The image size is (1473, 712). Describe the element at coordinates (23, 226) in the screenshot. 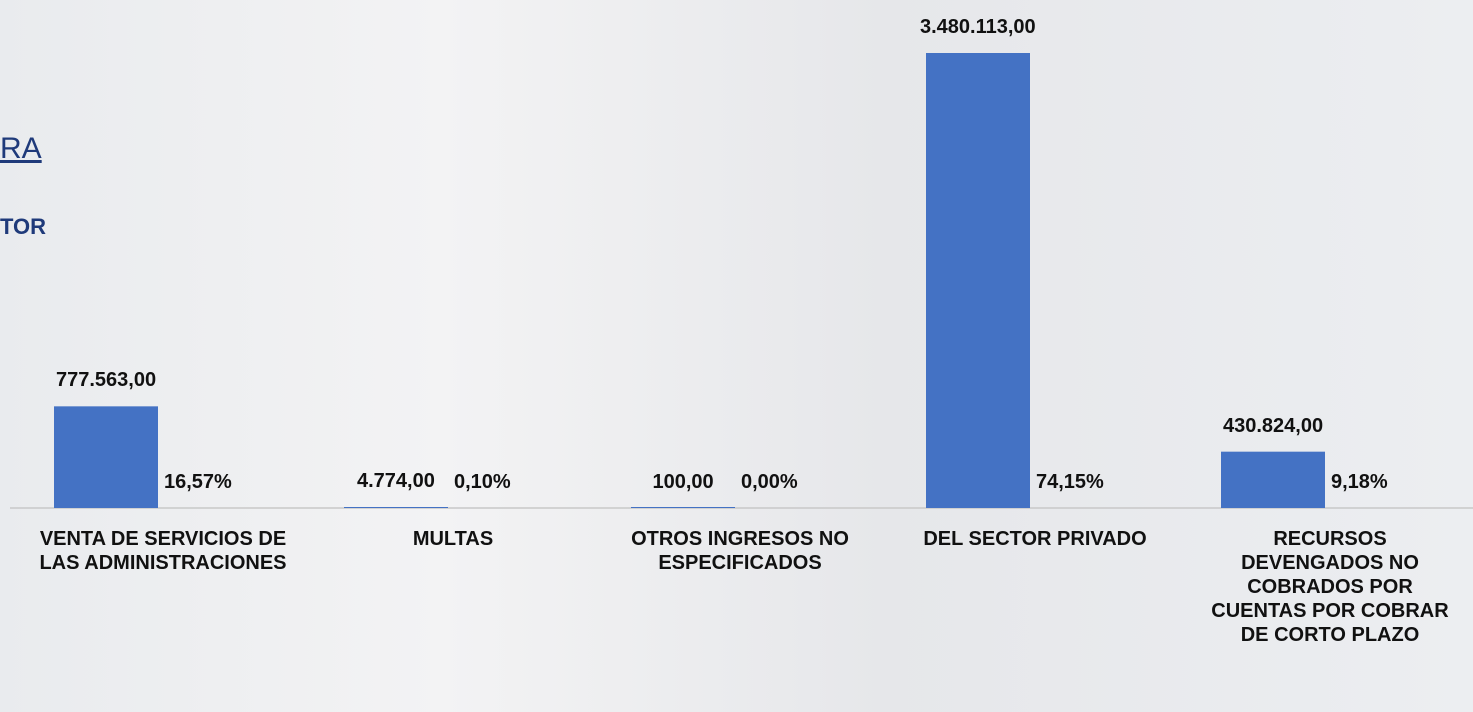

I see `subtitle: TOR` at that location.